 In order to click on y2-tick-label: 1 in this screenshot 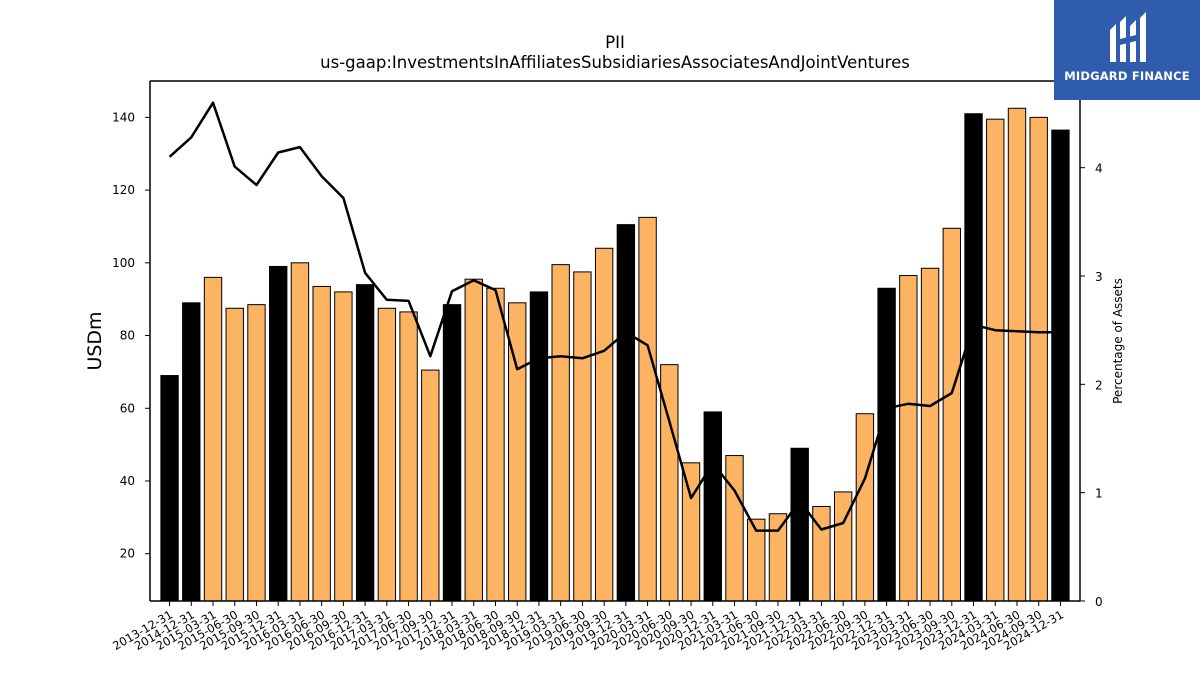, I will do `click(1099, 494)`.